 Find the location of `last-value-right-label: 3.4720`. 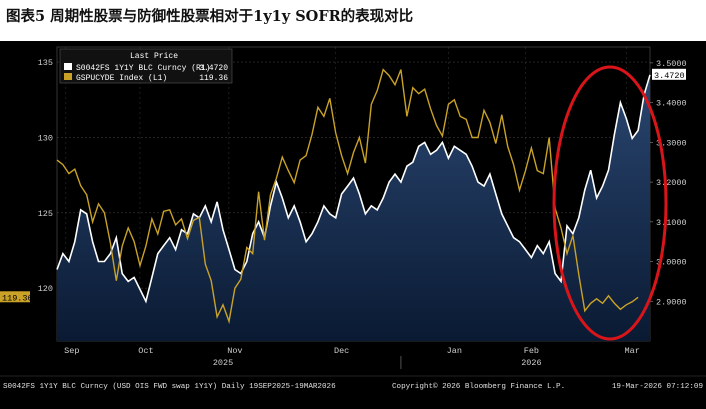

last-value-right-label: 3.4720 is located at coordinates (669, 76).